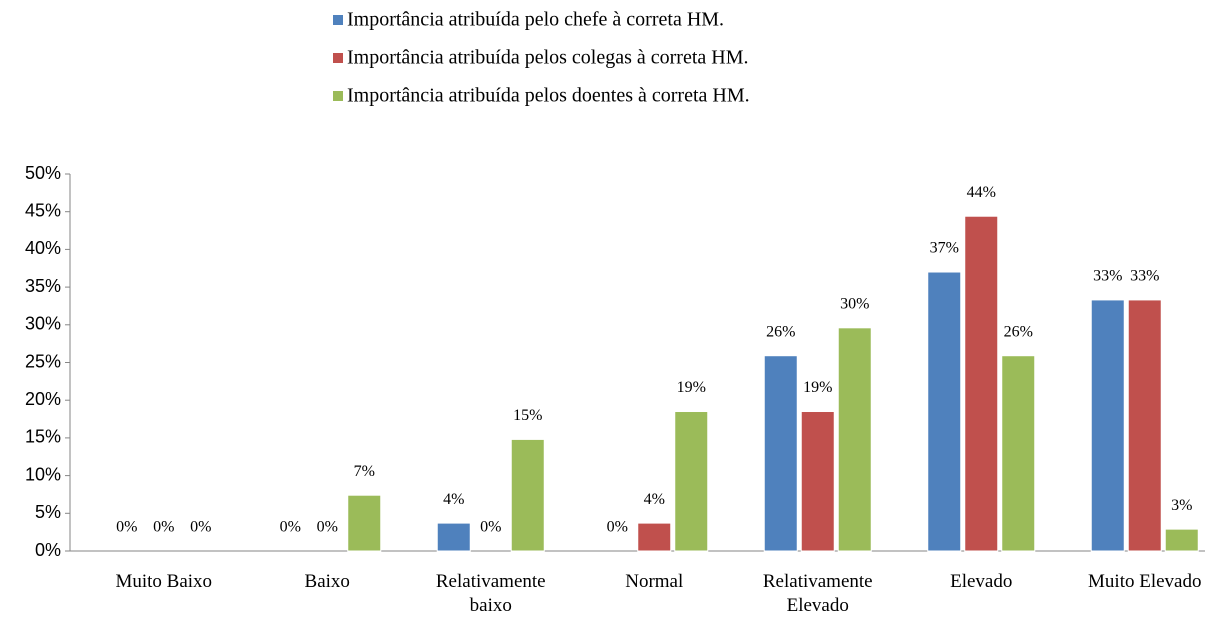 The height and width of the screenshot is (623, 1229). I want to click on data-label: 44%, so click(981, 192).